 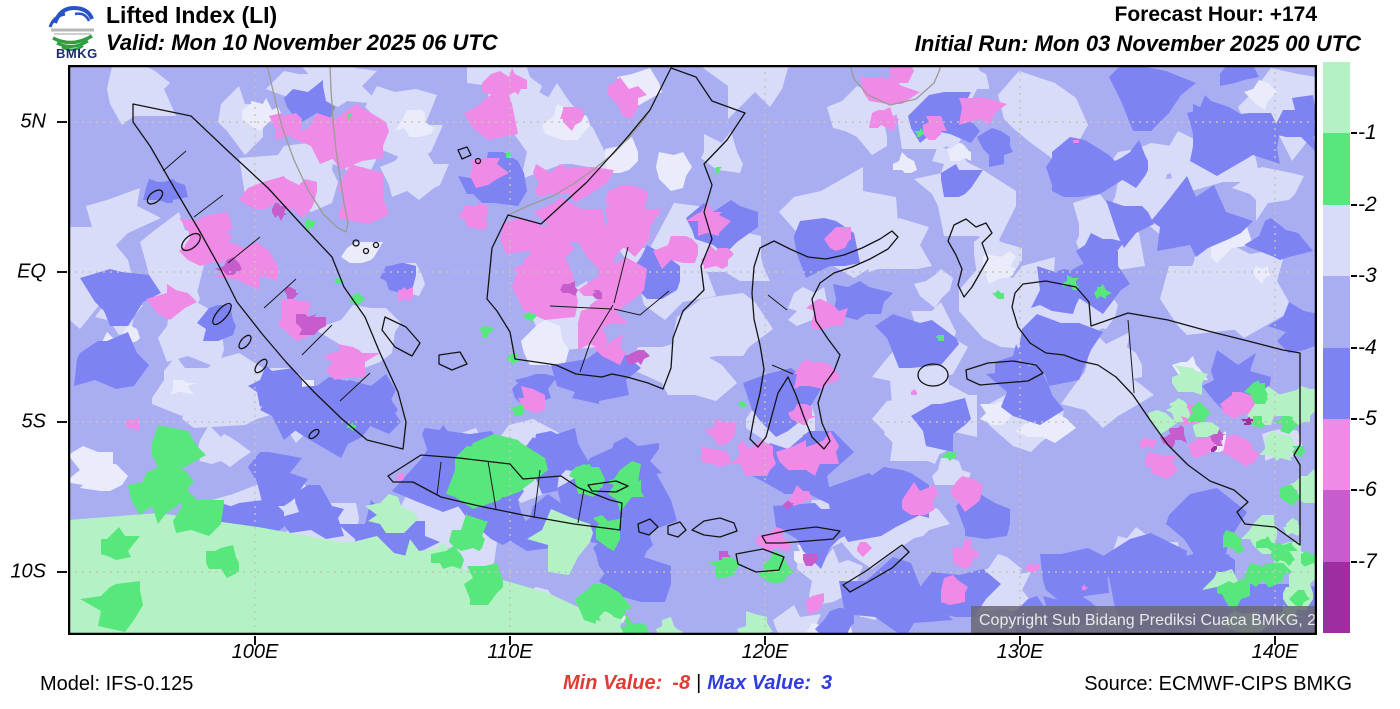 I want to click on model-label: Model: IFS-0.125, so click(x=117, y=684).